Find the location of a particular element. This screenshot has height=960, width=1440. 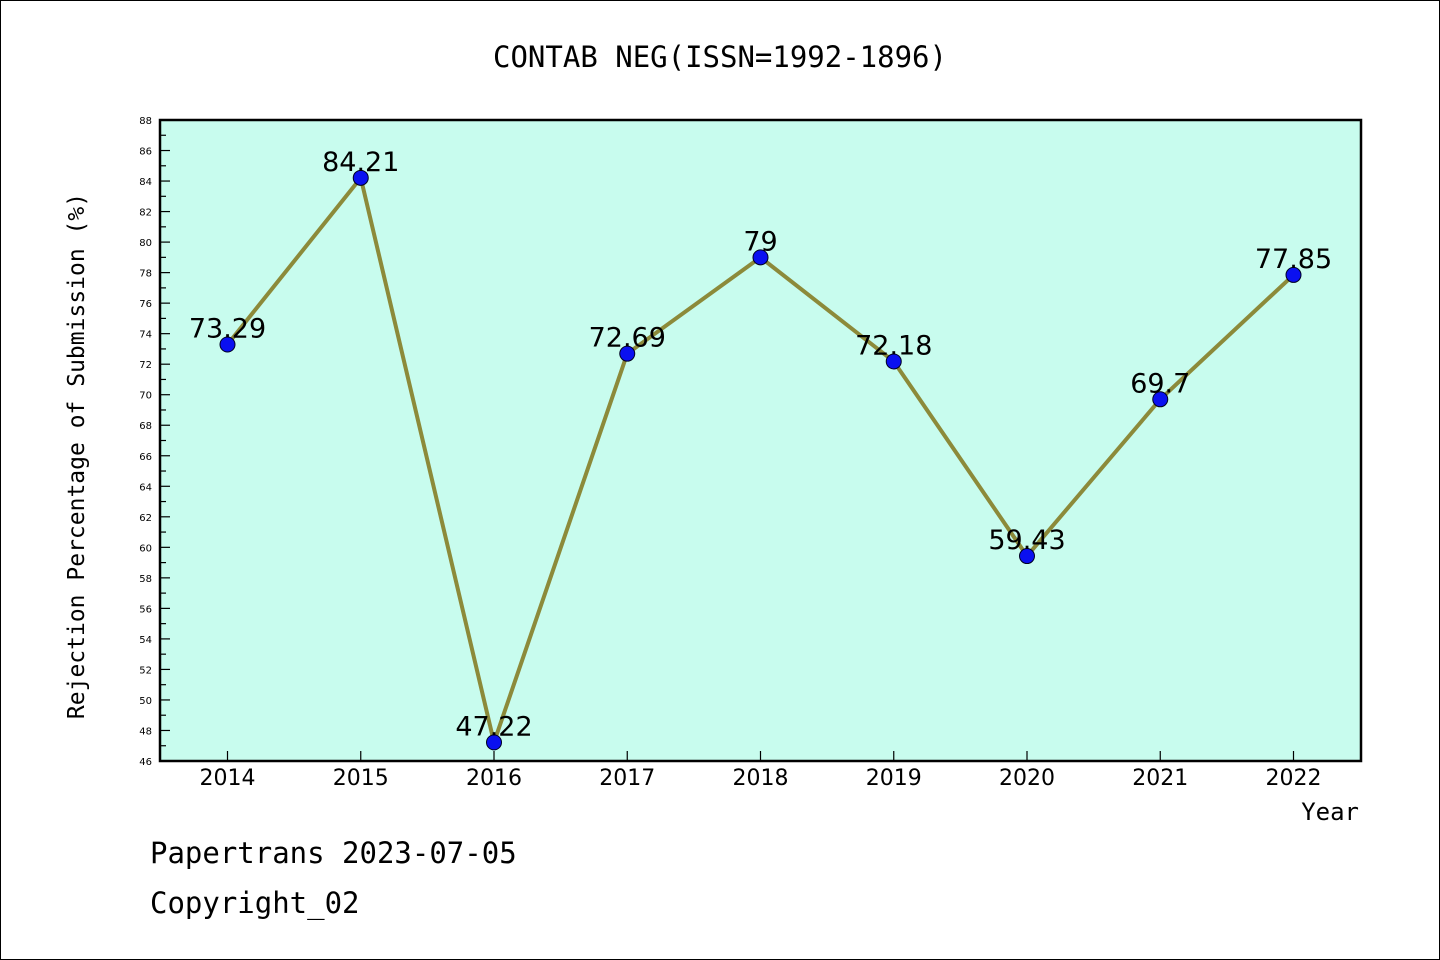

y-tick-label: 82 is located at coordinates (145, 213).